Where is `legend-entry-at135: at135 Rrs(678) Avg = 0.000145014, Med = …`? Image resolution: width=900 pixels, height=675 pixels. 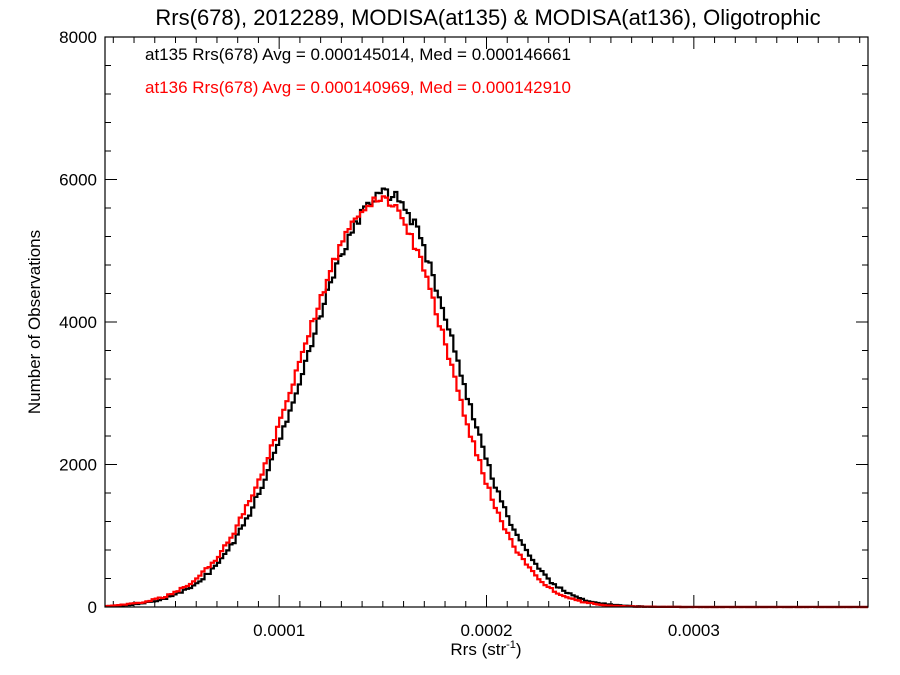 legend-entry-at135: at135 Rrs(678) Avg = 0.000145014, Med = … is located at coordinates (358, 54).